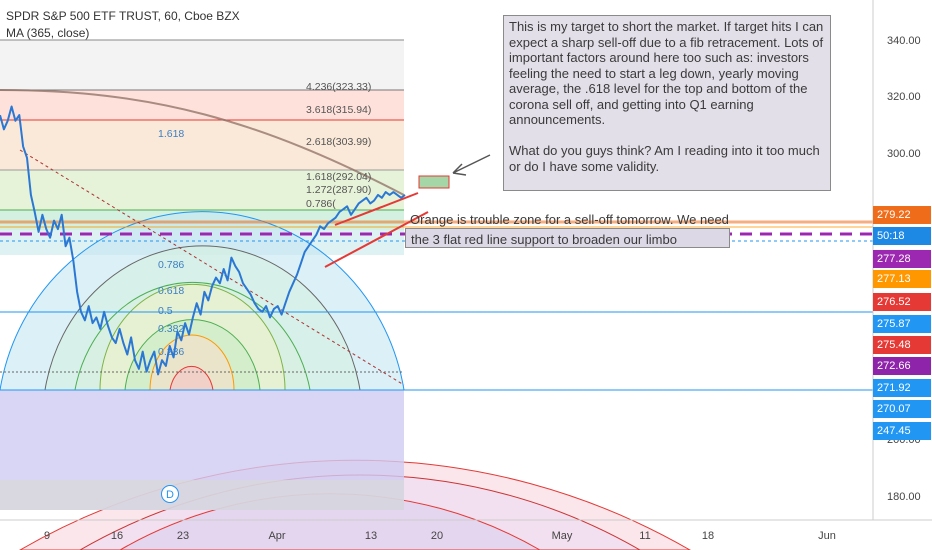  Describe the element at coordinates (562, 536) in the screenshot. I see `x-tick-label: May` at that location.